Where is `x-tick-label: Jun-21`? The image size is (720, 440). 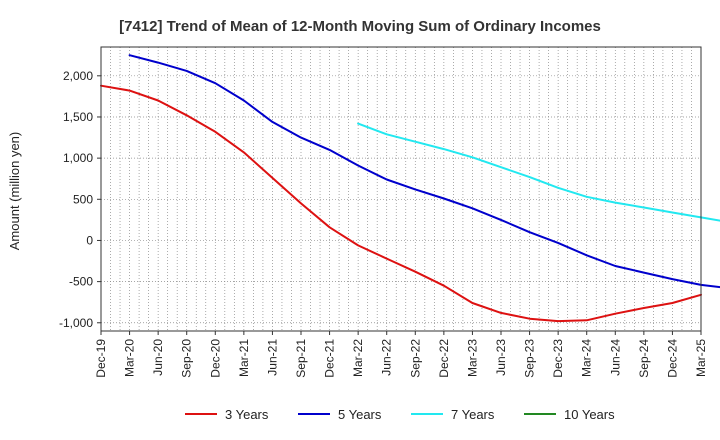 x-tick-label: Jun-21 is located at coordinates (272, 357).